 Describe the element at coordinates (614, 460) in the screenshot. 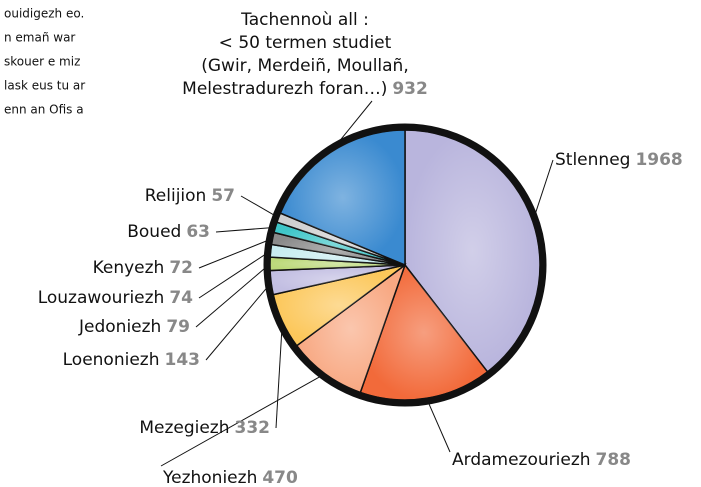

I see `label-value: 788` at that location.